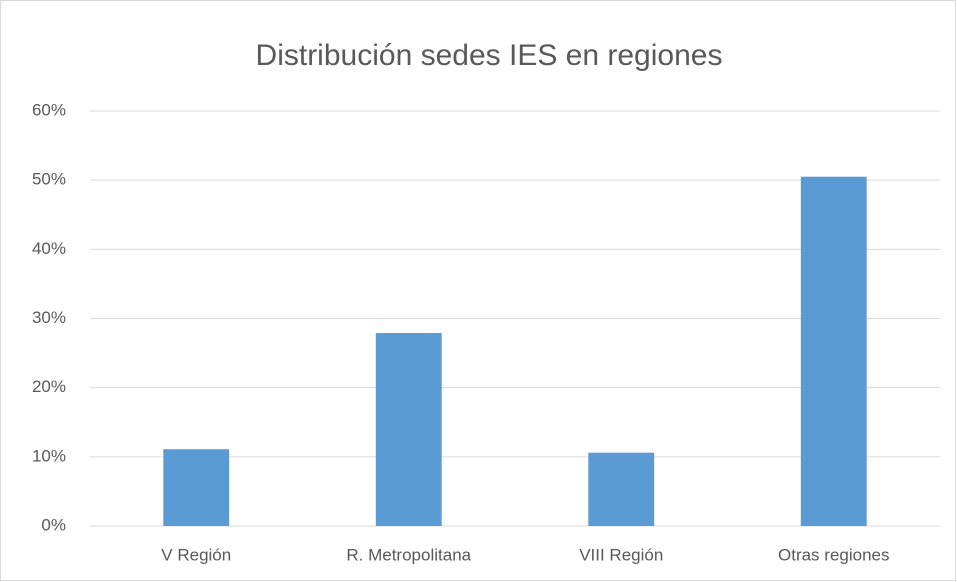  I want to click on x-tick-label: Otras regiones, so click(834, 554).